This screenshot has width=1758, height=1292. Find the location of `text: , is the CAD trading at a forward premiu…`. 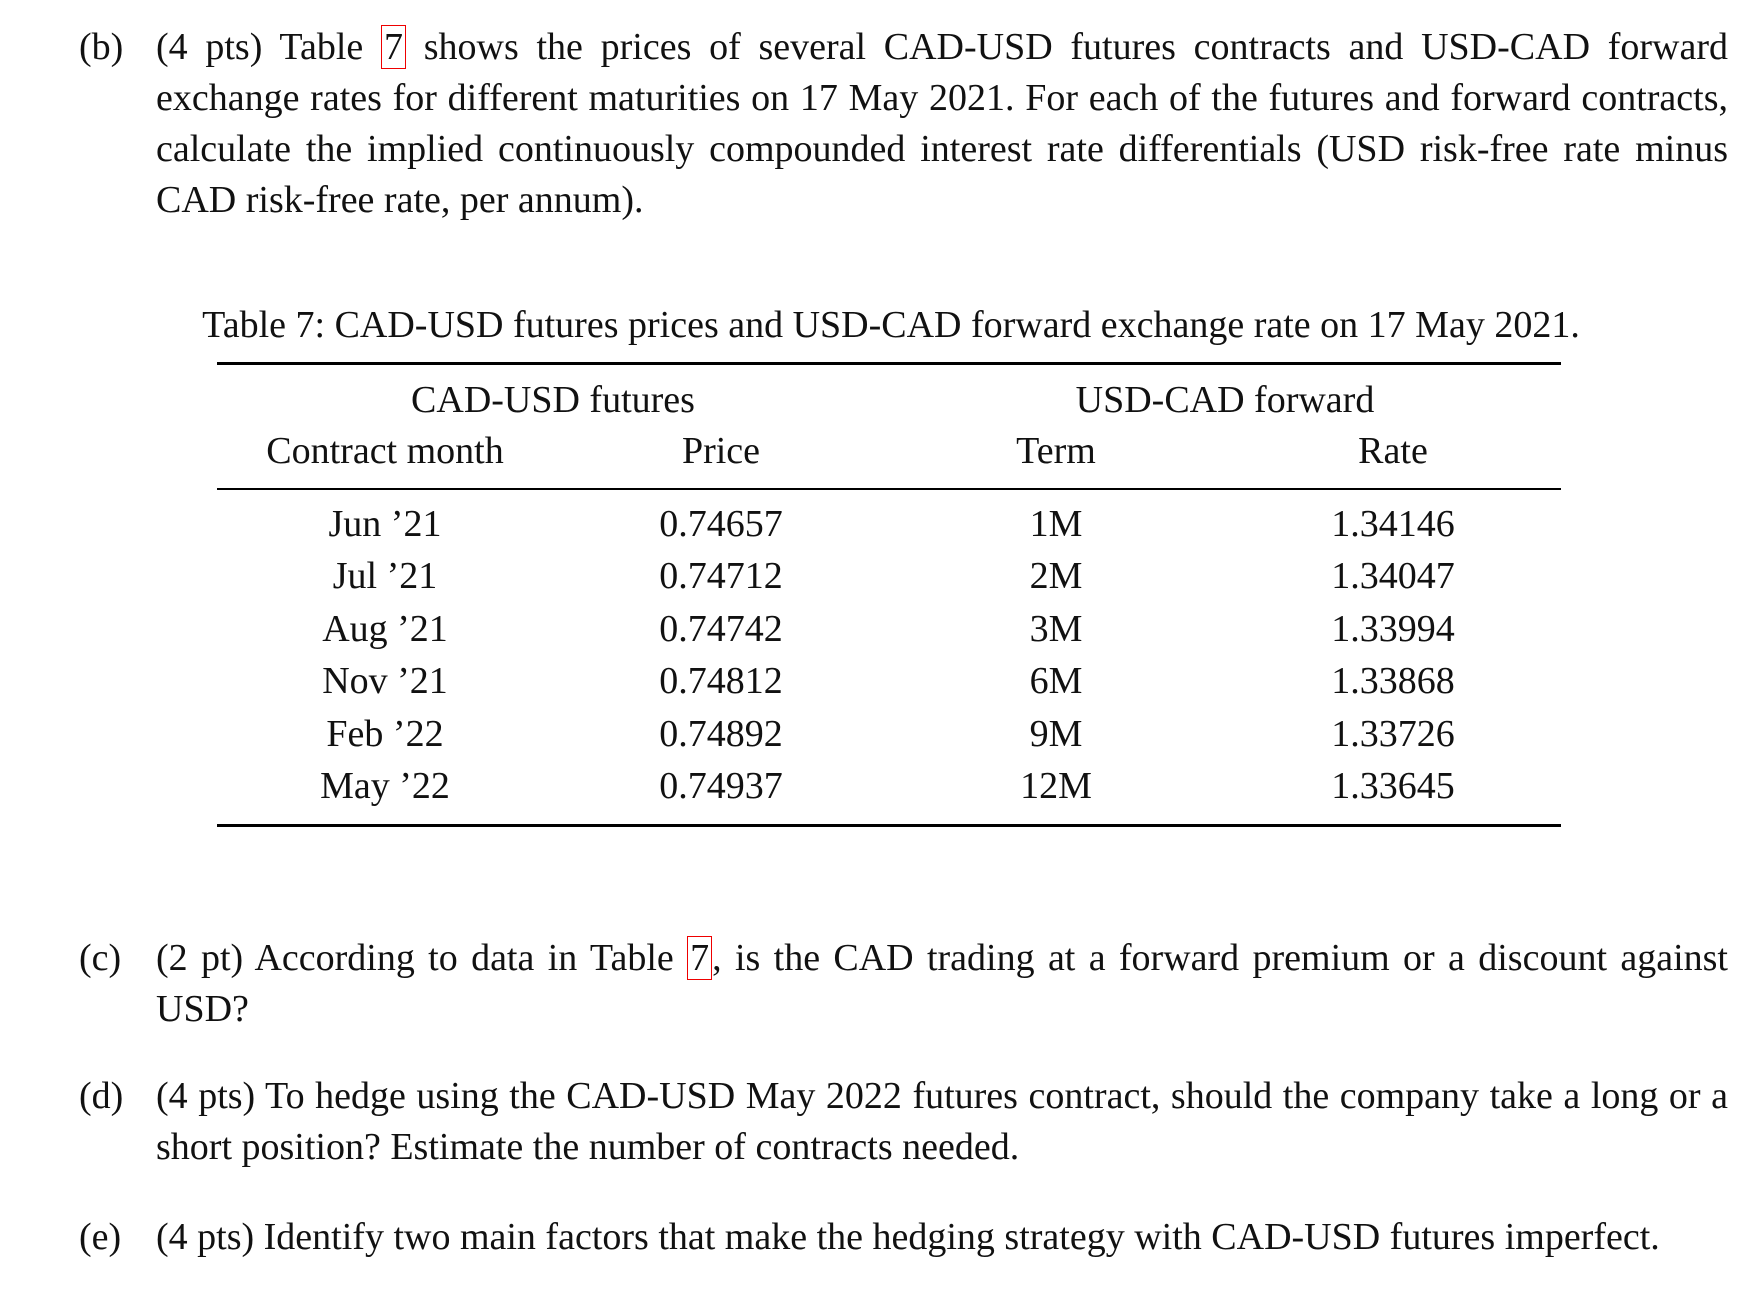

text: , is the CAD trading at a forward premiu… is located at coordinates (942, 983).